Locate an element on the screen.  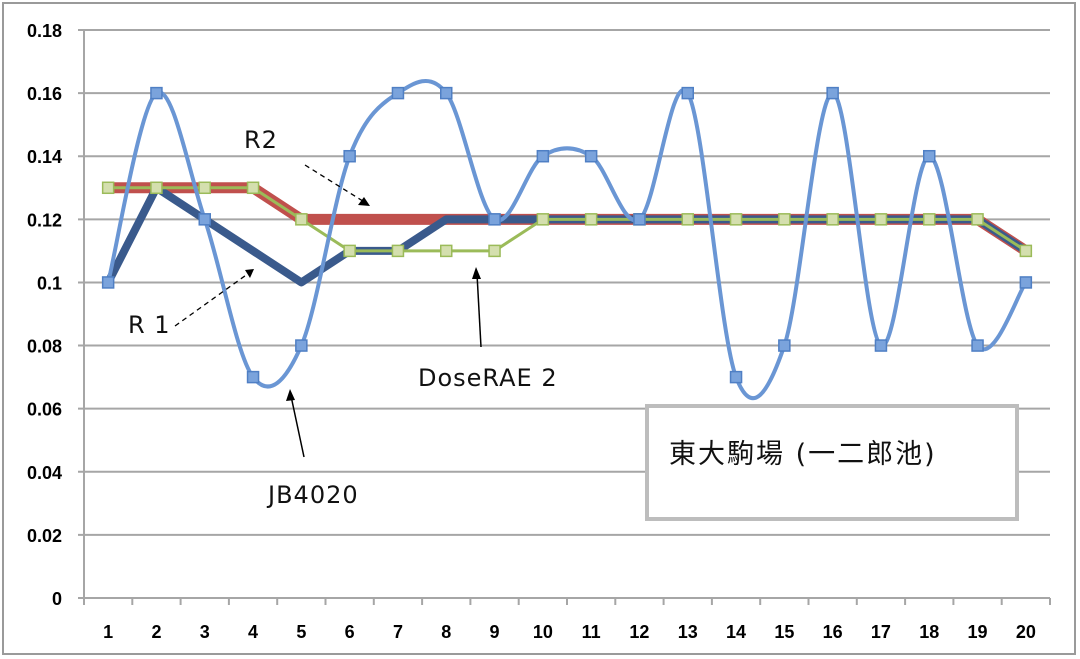
x-tick-label: 5 is located at coordinates (301, 632).